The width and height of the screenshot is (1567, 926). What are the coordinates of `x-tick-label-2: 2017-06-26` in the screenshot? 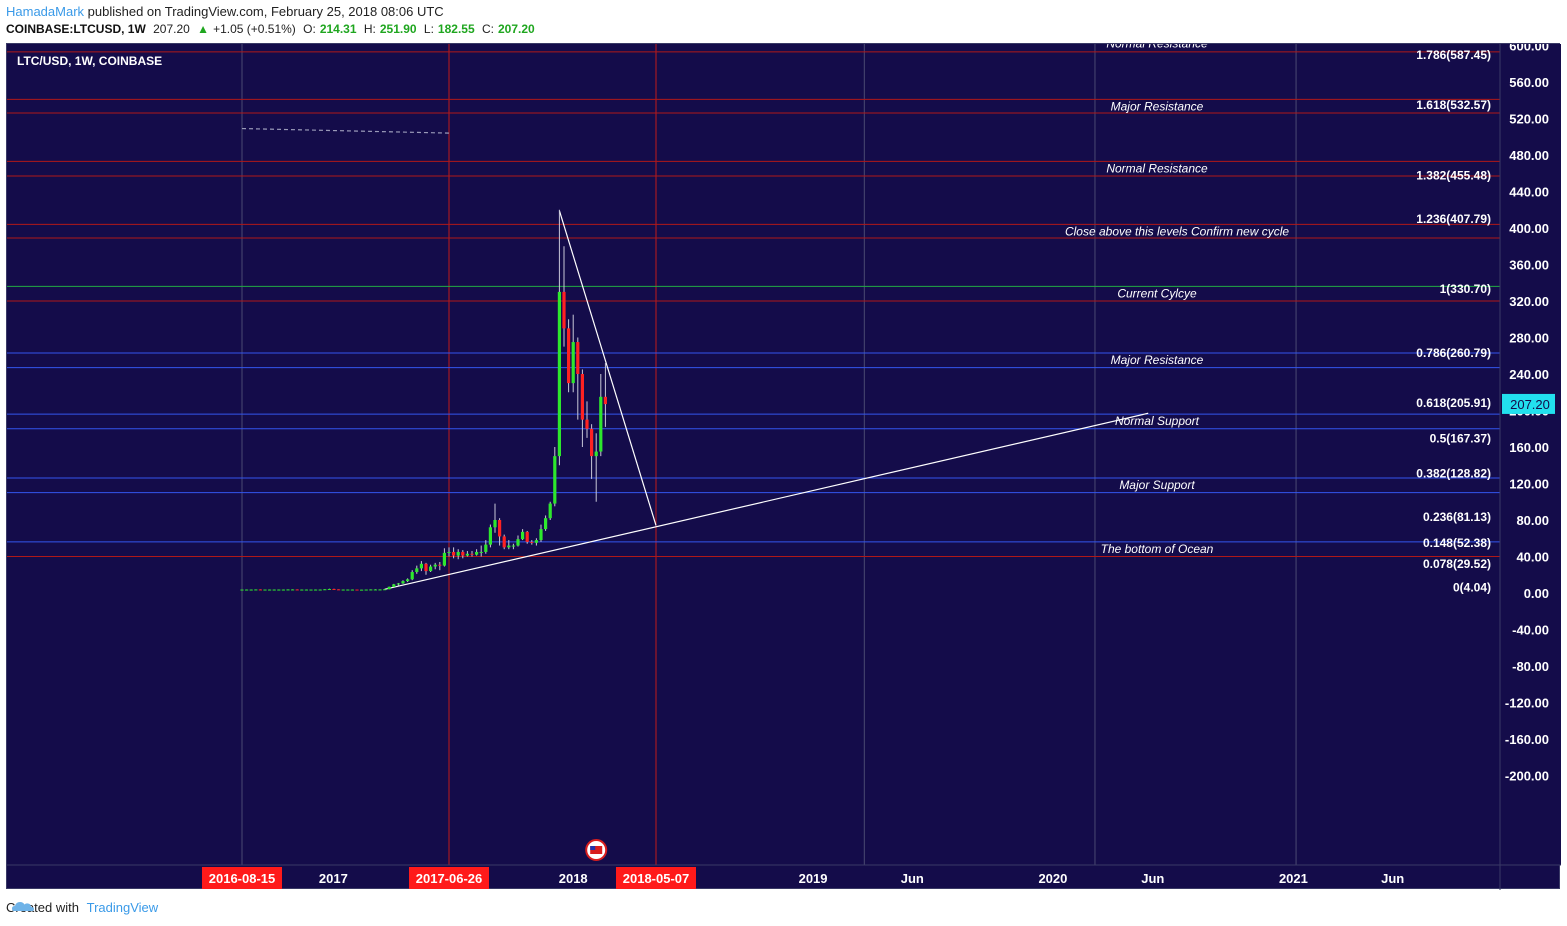 It's located at (449, 878).